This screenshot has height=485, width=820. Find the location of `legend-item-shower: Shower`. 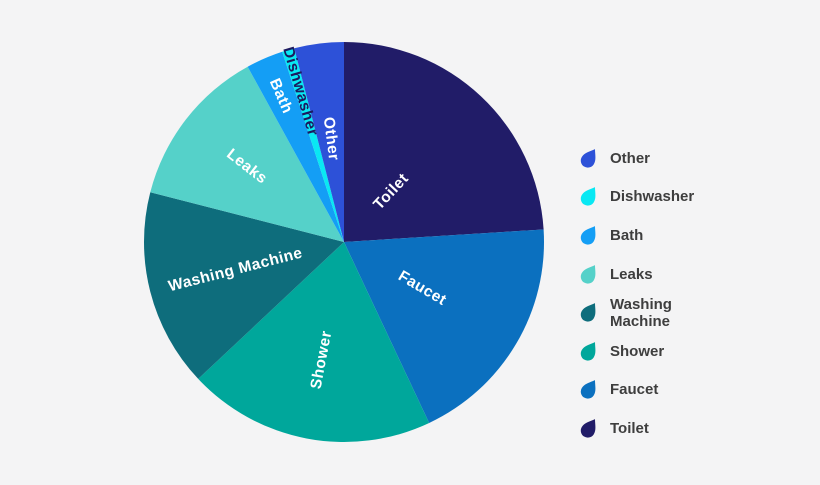

legend-item-shower: Shower is located at coordinates (653, 352).